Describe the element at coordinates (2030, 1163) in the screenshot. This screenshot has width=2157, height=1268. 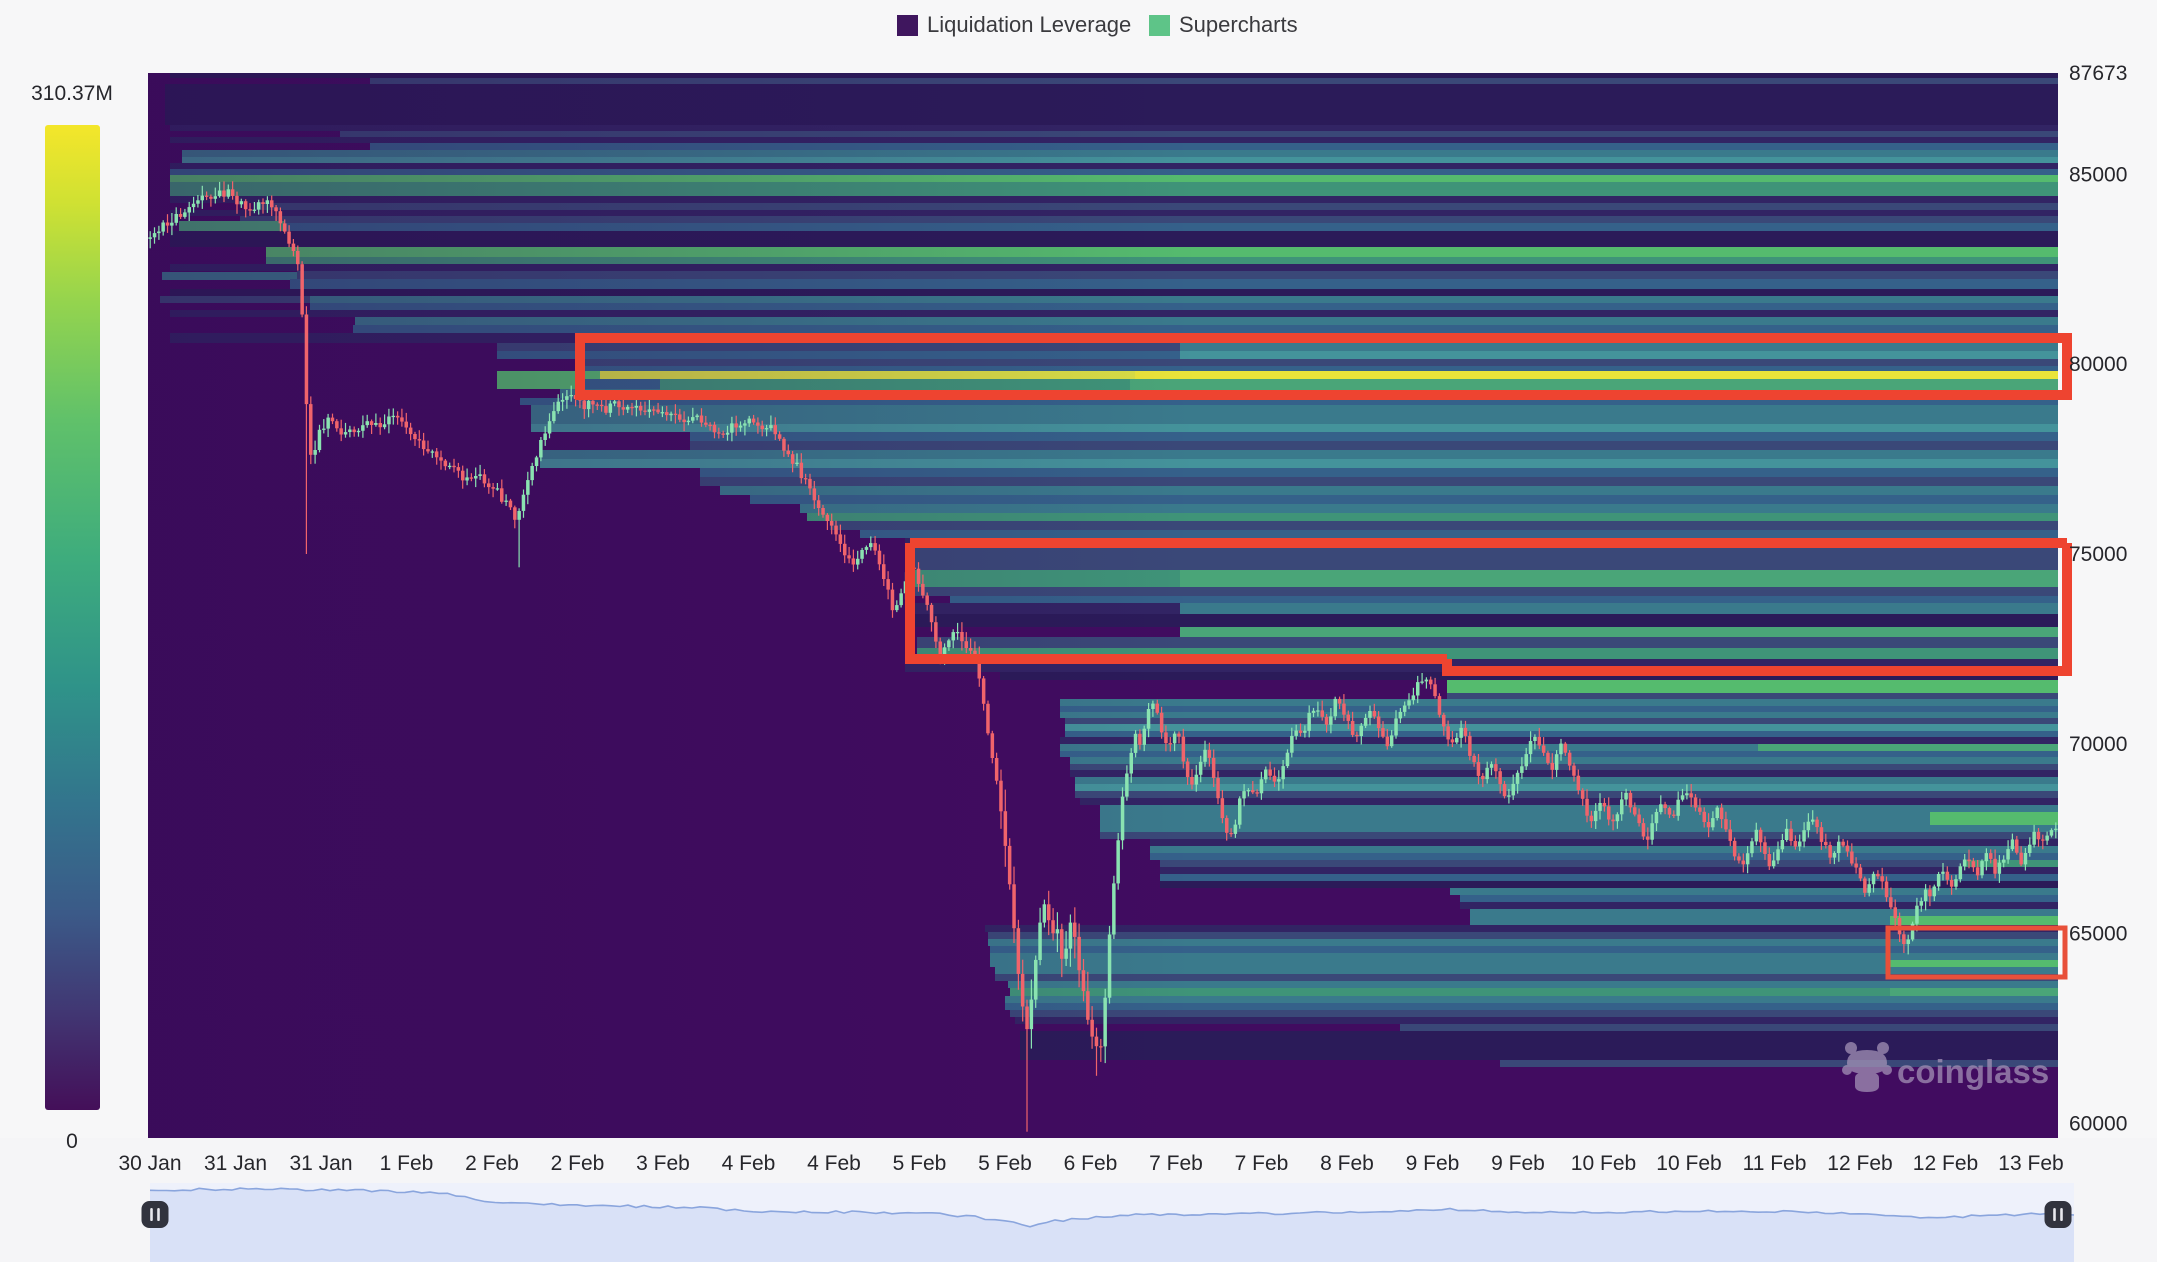
I see `svg-text: 13 Feb` at that location.